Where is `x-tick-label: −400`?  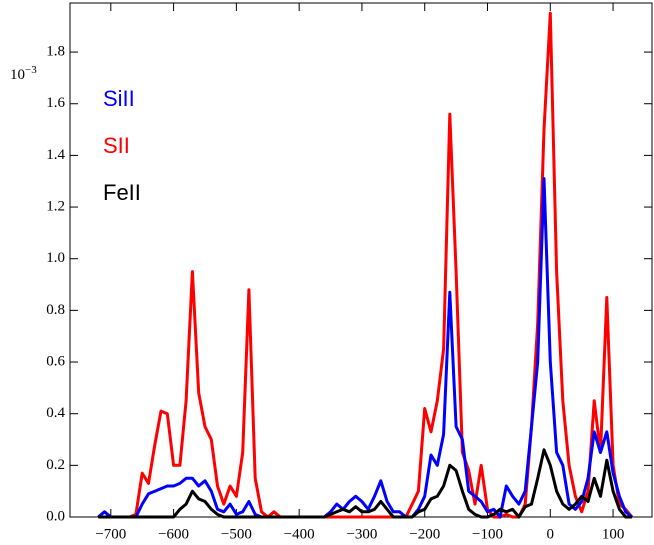 x-tick-label: −400 is located at coordinates (299, 534).